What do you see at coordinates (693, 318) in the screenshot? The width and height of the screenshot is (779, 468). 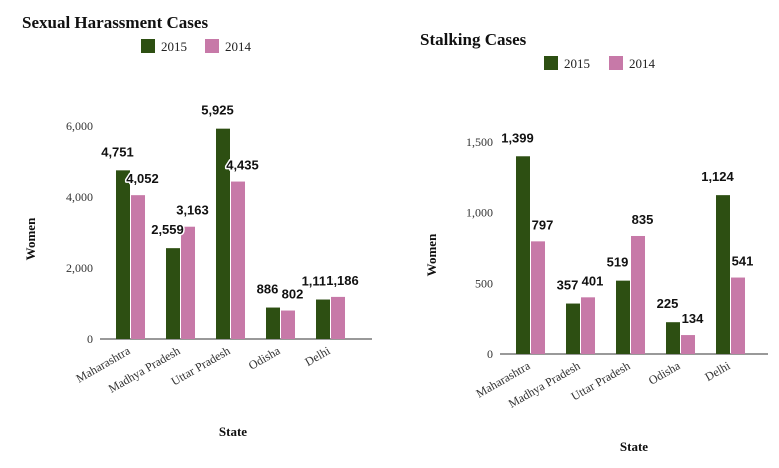 I see `data-label: 134` at bounding box center [693, 318].